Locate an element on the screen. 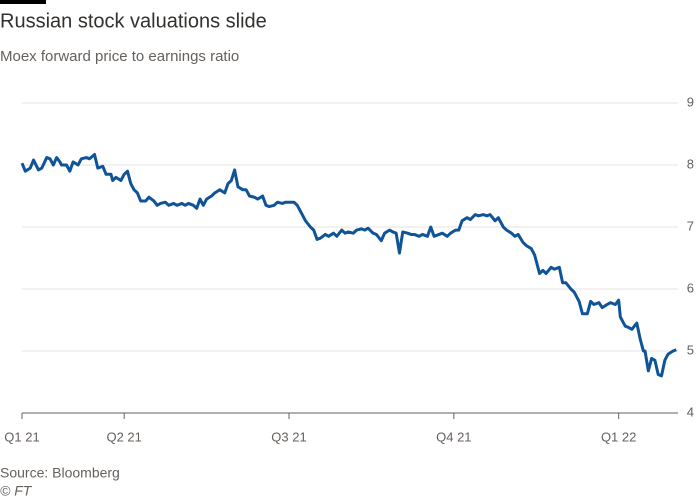 The width and height of the screenshot is (700, 500). source: Source: Bloomberg is located at coordinates (60, 473).